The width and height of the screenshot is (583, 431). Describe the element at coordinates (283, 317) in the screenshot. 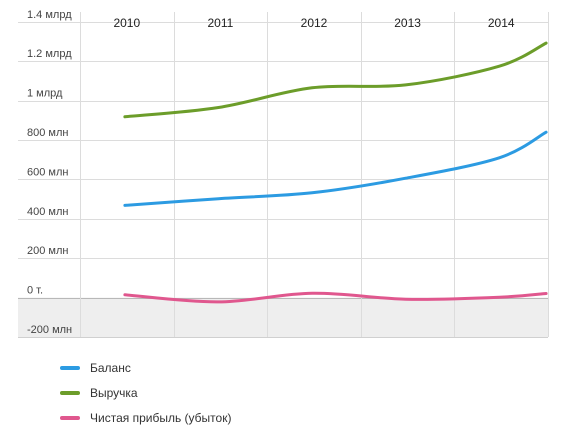

I see `negative-region` at that location.